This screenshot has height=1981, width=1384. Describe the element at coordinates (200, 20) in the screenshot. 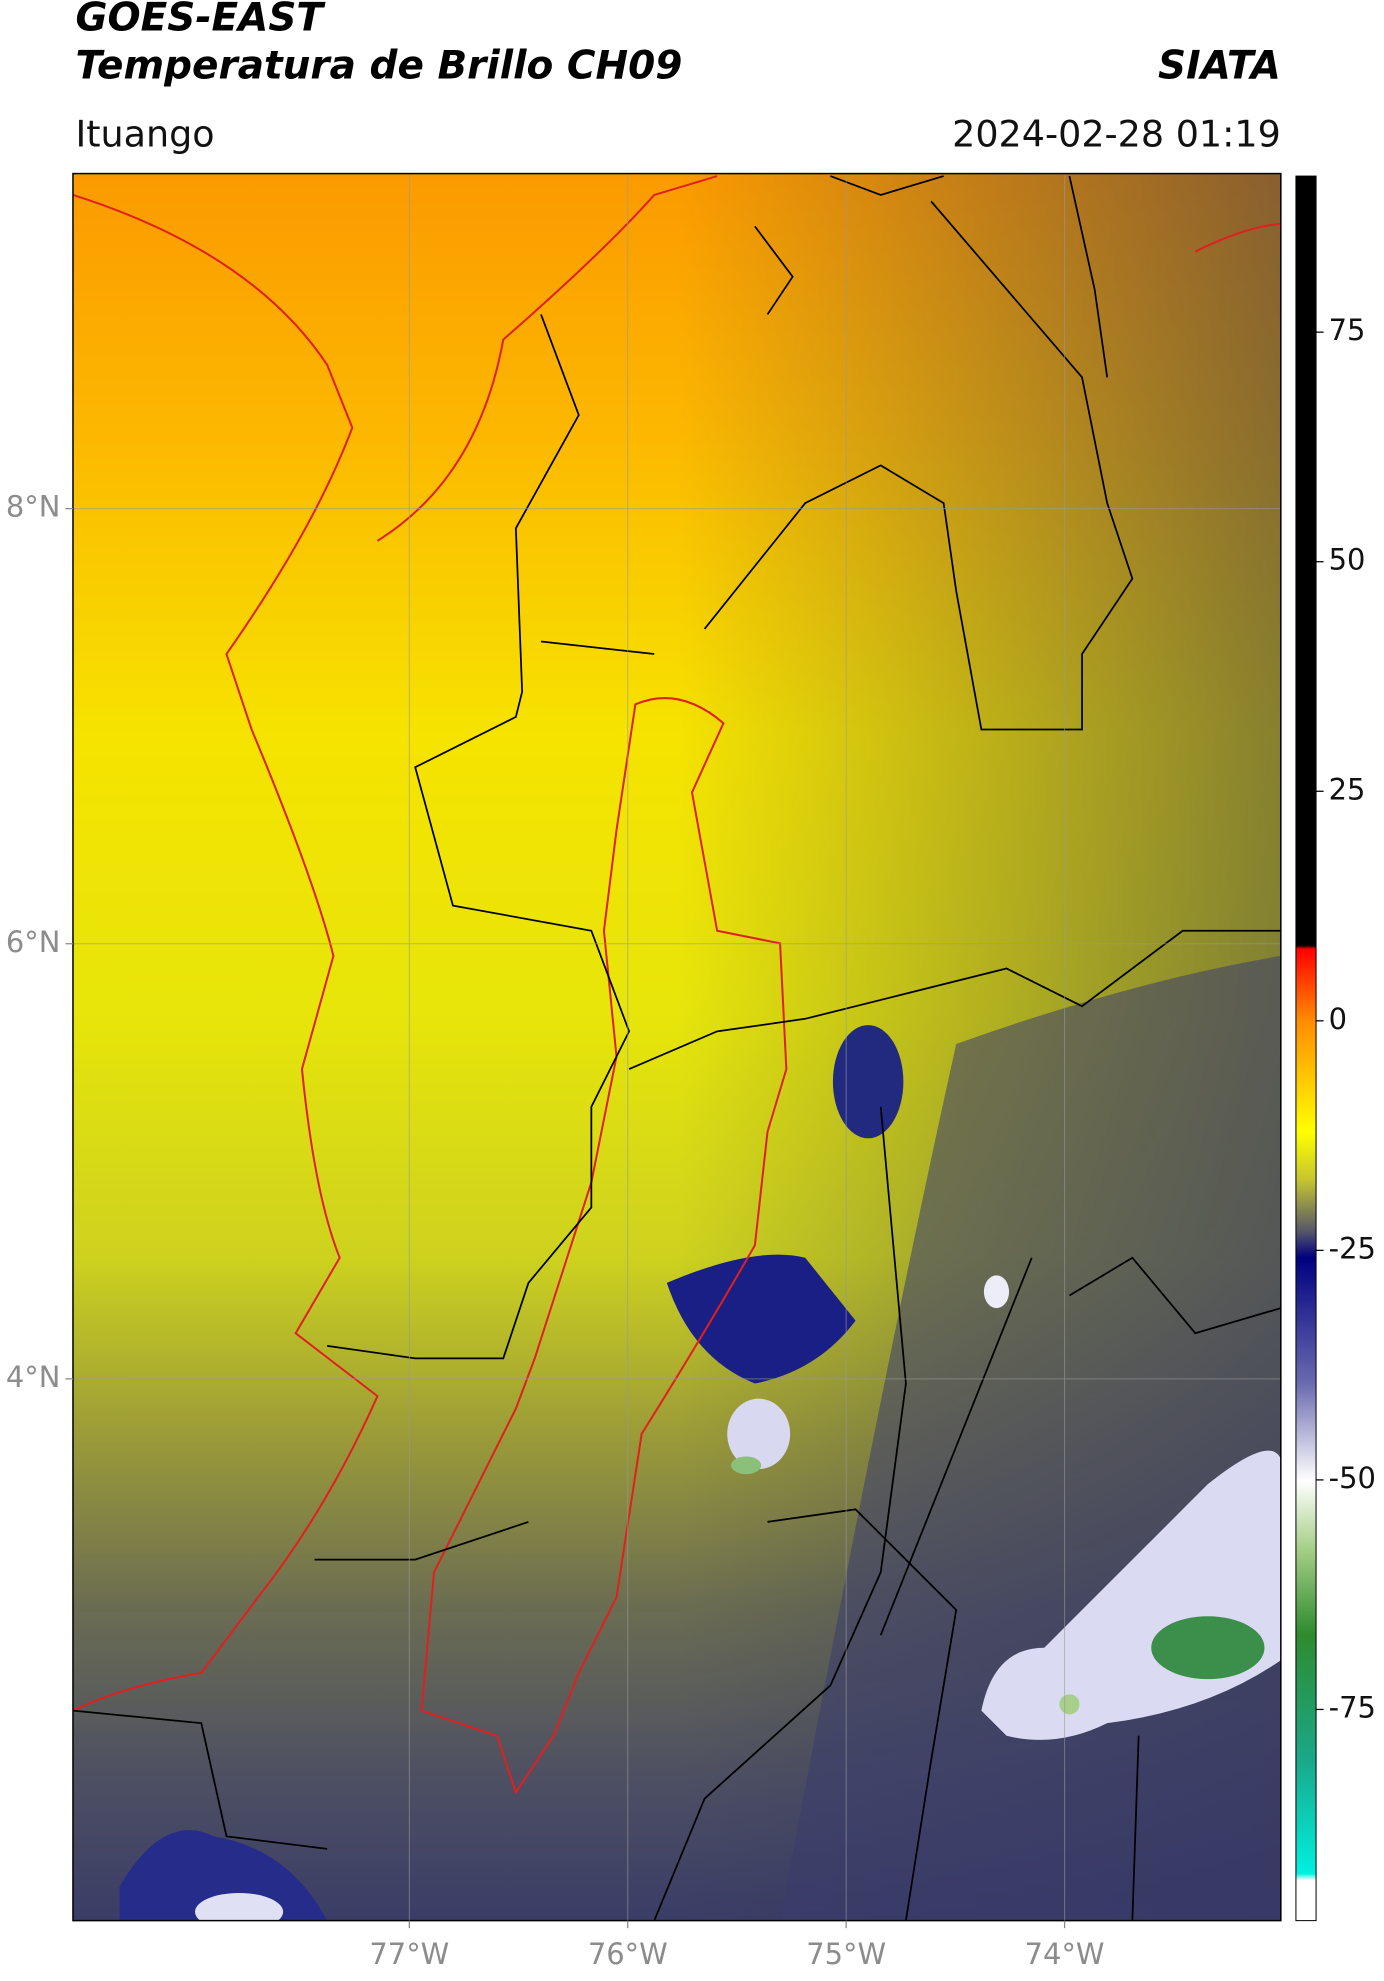

I see `title: GOES-EAST` at that location.